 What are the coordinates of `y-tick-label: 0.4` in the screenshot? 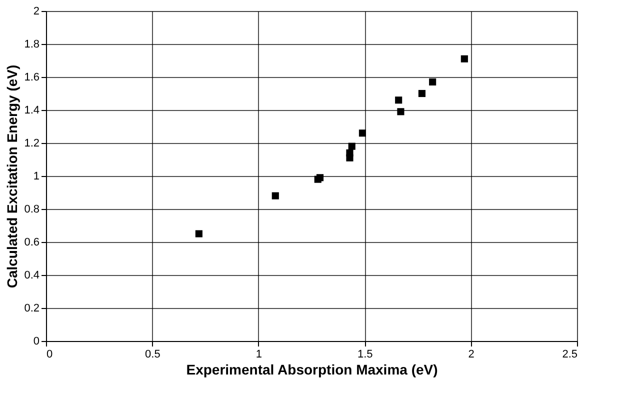 It's located at (32, 276).